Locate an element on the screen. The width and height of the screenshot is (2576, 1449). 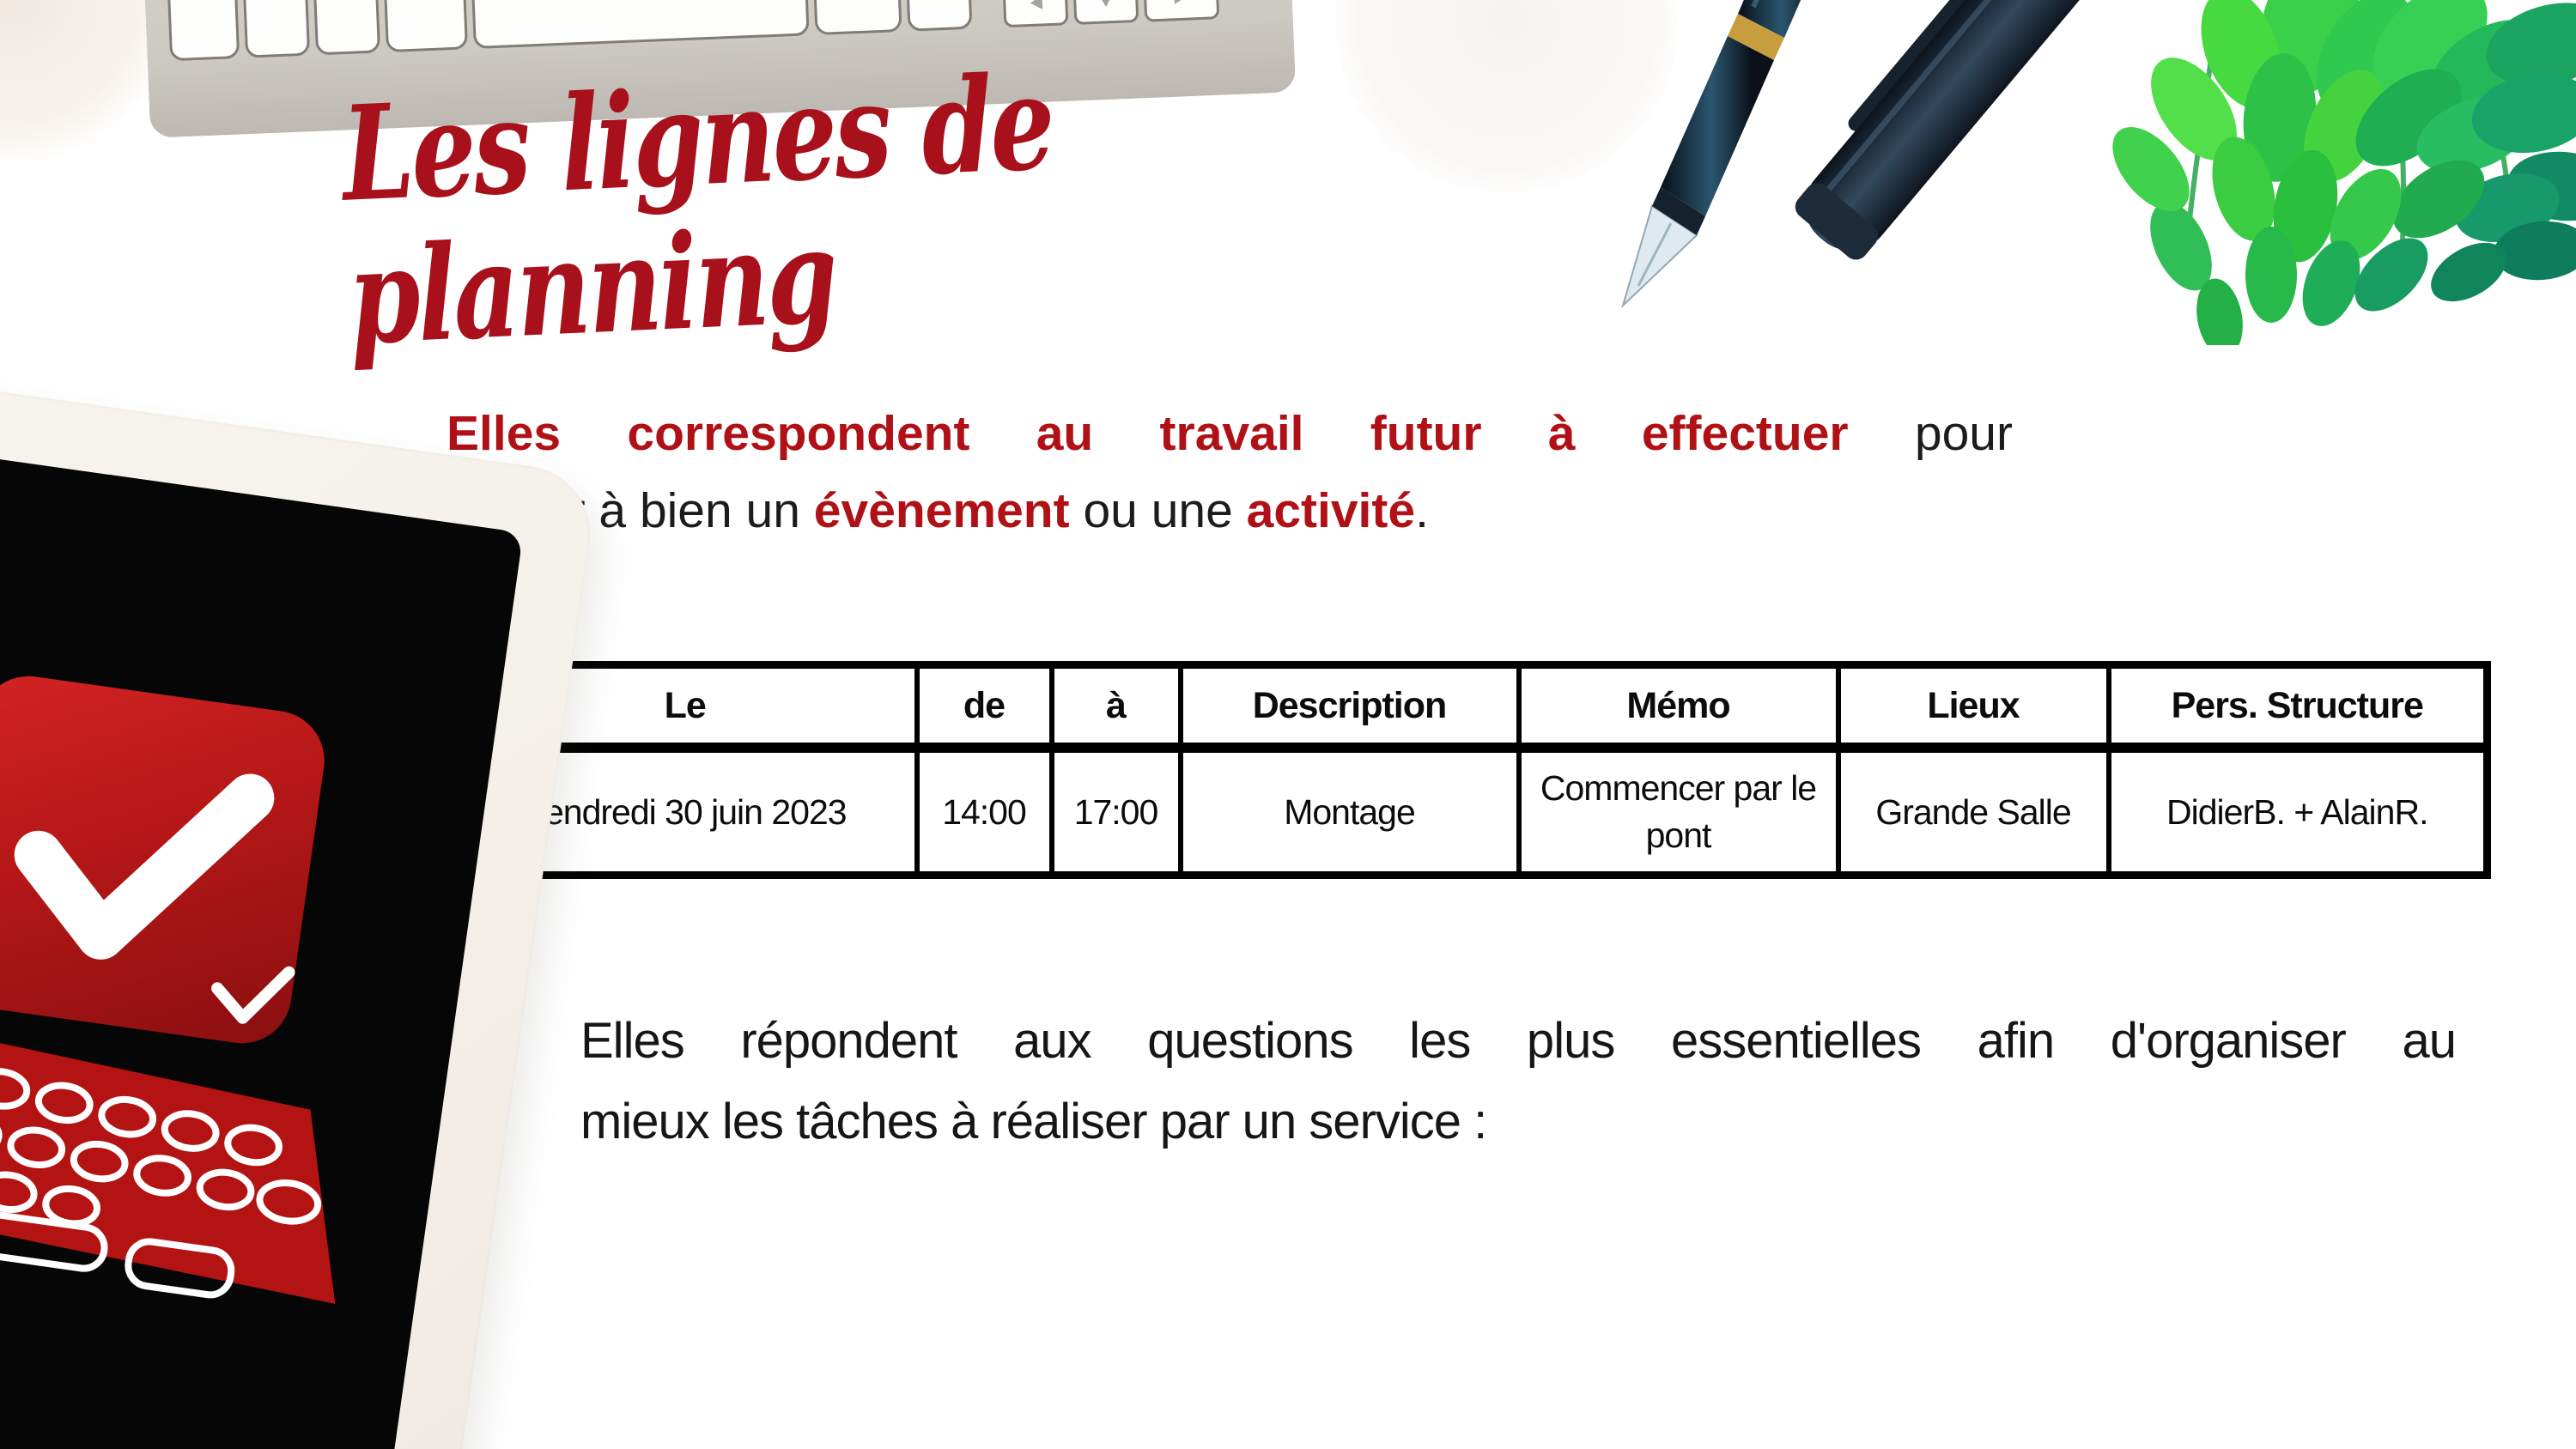
cell-memo: Commencer par le pont is located at coordinates (1678, 811).